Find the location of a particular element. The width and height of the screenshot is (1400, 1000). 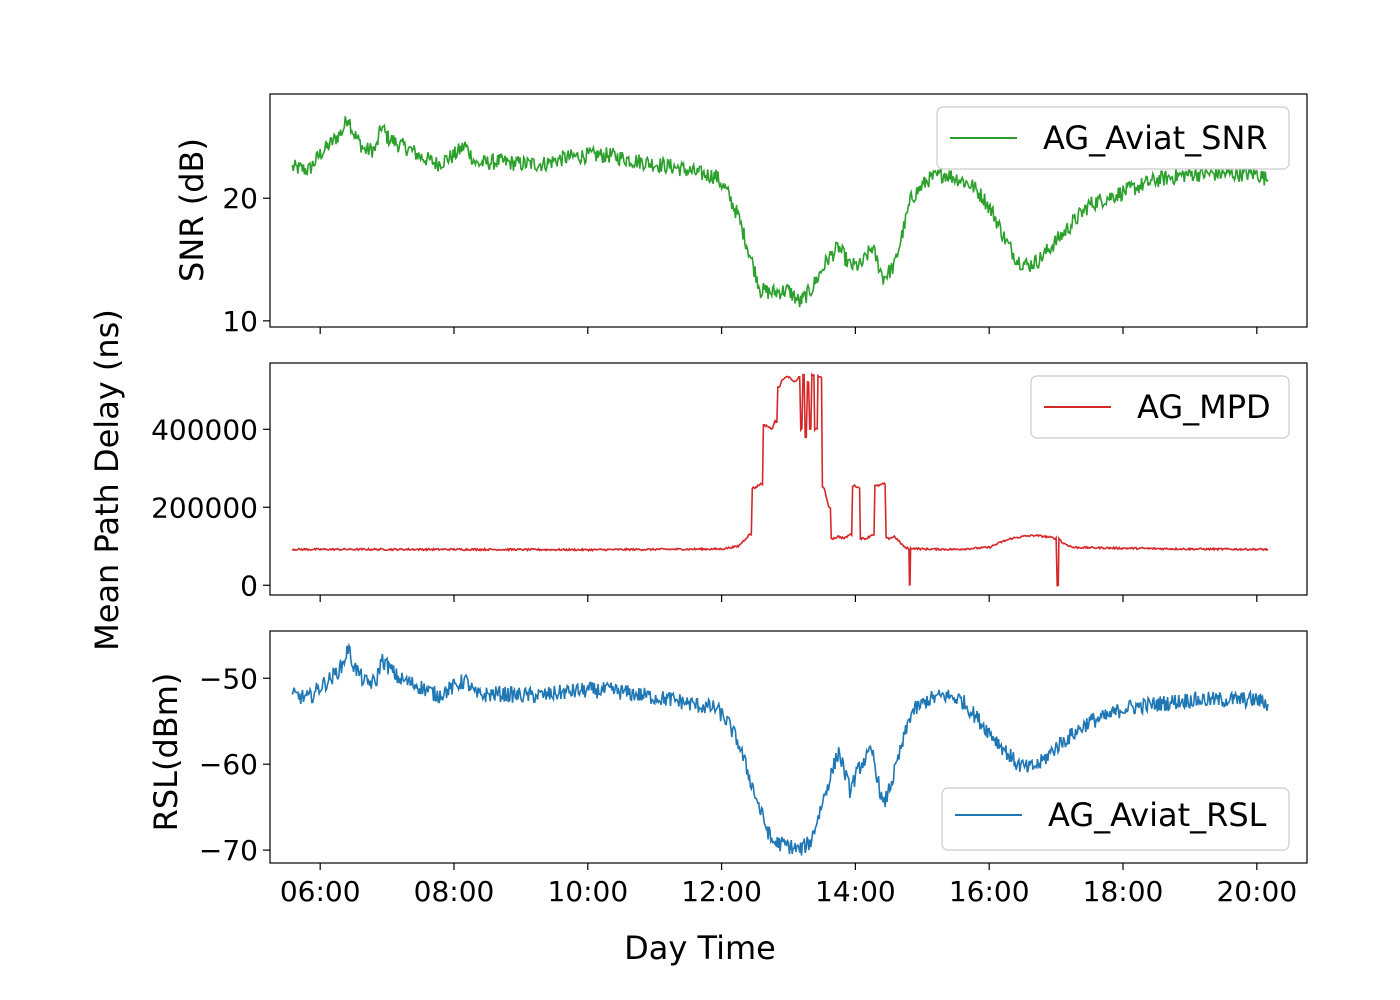

xtick-label: 12:00 is located at coordinates (721, 891).